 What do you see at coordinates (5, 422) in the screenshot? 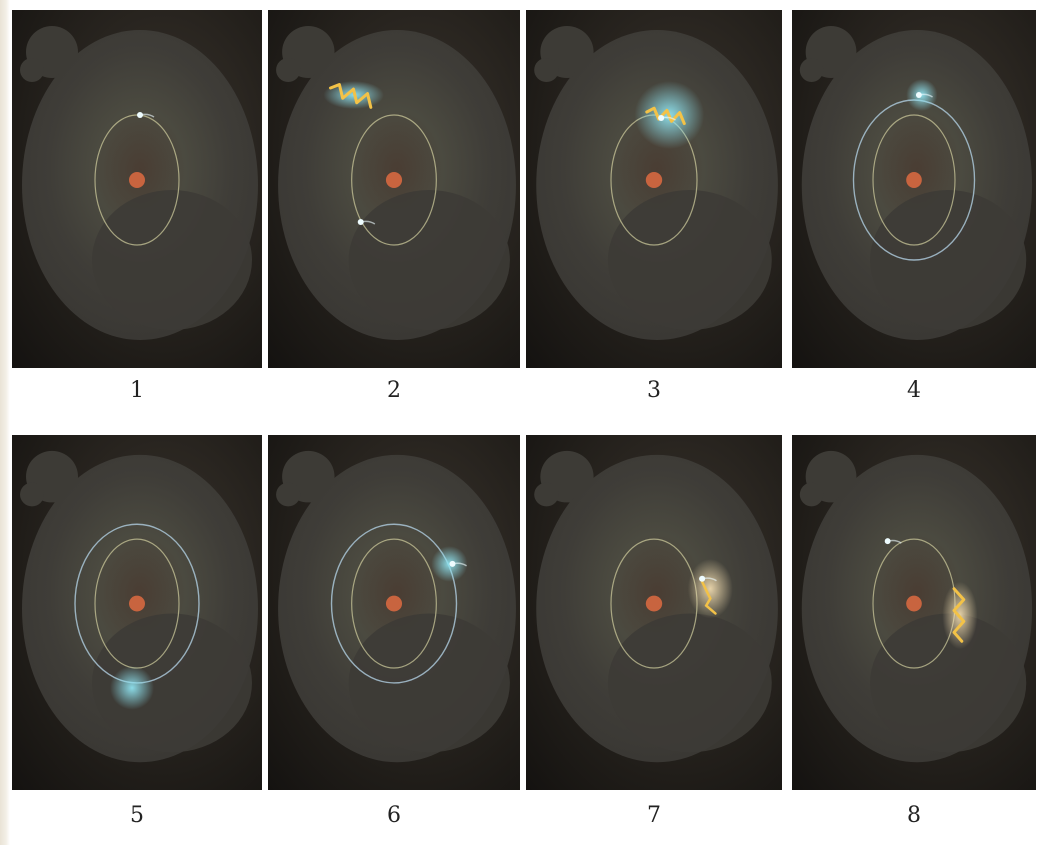
I see `page-edge` at bounding box center [5, 422].